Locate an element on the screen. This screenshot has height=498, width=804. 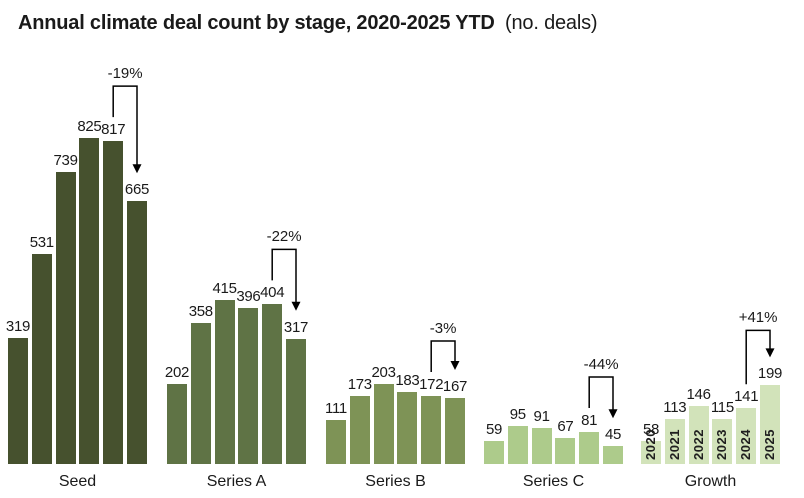
stage-label-growth: Growth is located at coordinates (710, 481).